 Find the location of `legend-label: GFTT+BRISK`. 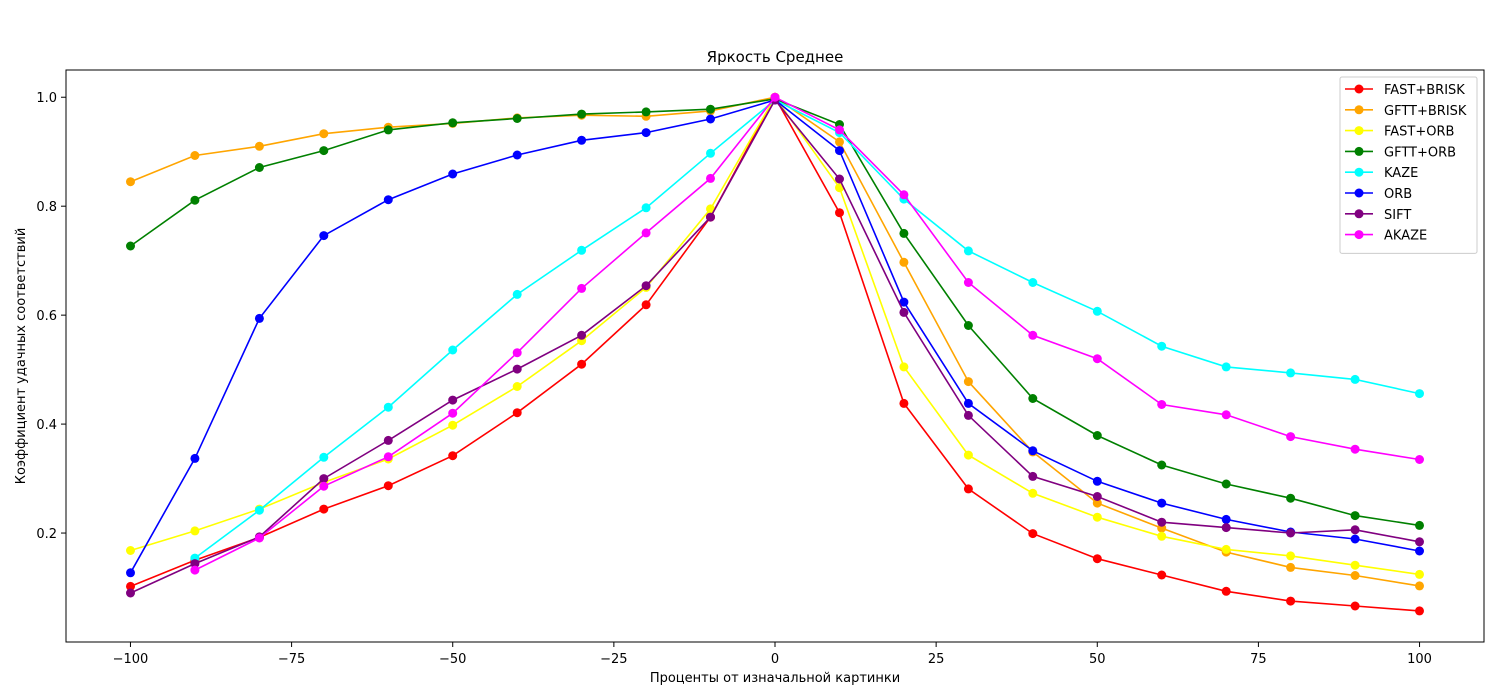

legend-label: GFTT+BRISK is located at coordinates (1425, 111).